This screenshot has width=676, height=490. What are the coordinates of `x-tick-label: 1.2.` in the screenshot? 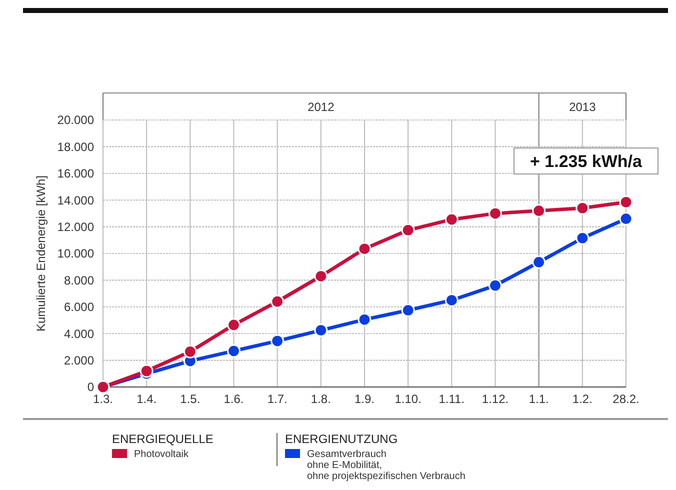 It's located at (582, 399).